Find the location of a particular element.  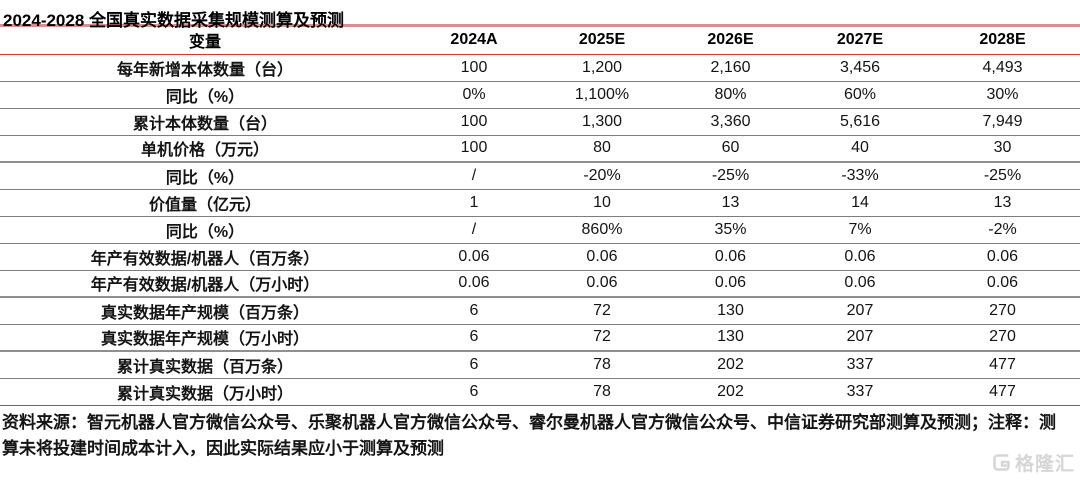

cell-value: 30% is located at coordinates (1002, 95).